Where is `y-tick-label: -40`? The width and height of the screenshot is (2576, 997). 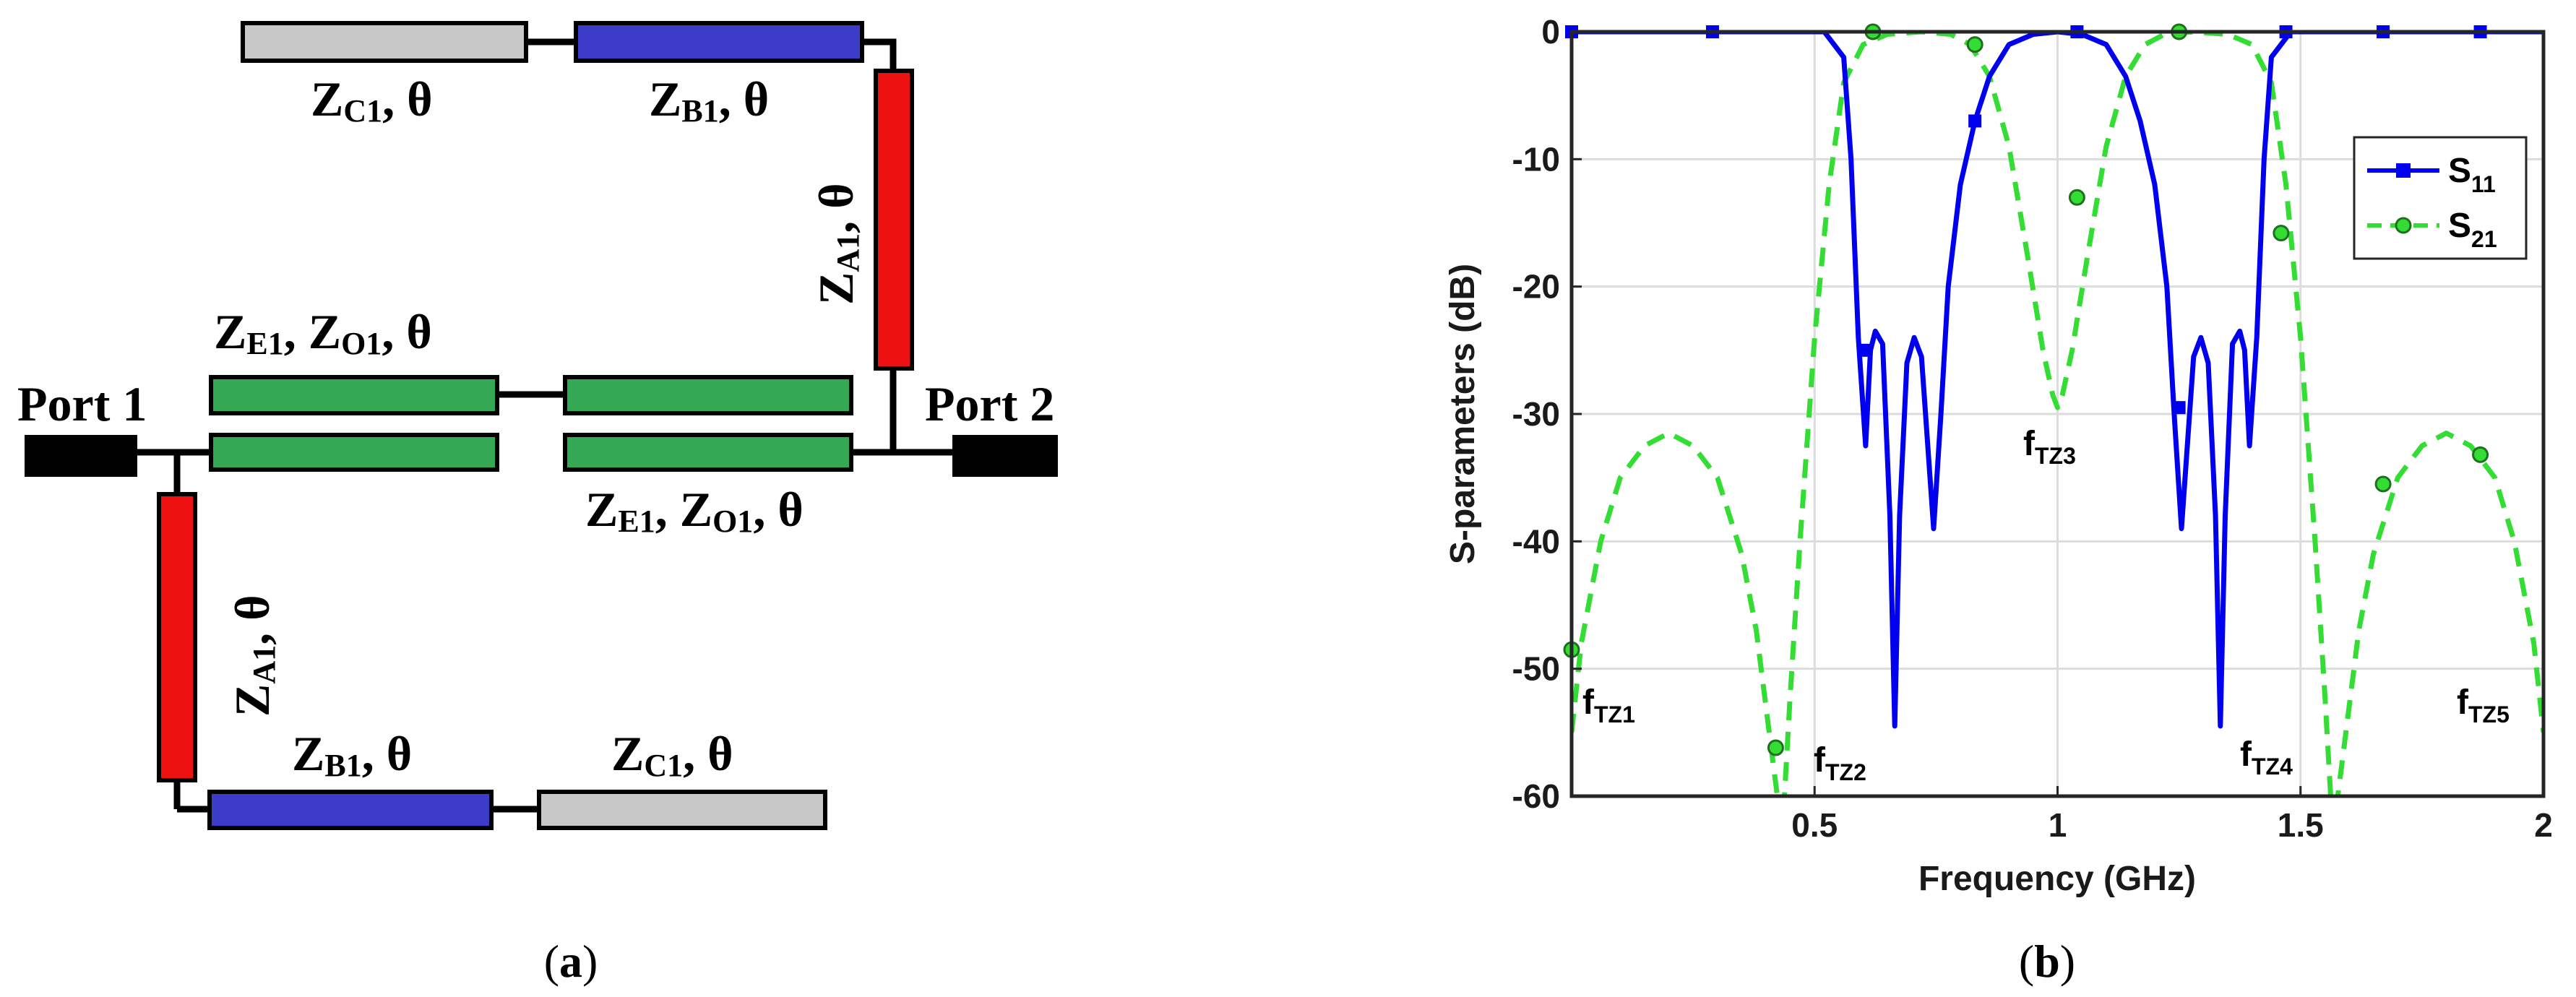
y-tick-label: -40 is located at coordinates (1536, 541).